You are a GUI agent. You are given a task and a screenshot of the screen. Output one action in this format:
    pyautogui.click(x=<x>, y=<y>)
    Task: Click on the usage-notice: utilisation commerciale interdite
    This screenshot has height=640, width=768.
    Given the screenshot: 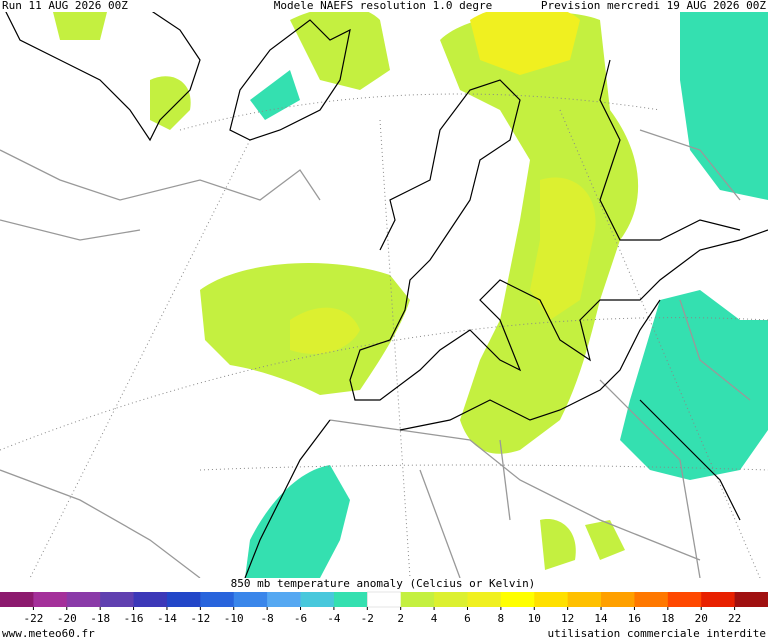 What is the action you would take?
    pyautogui.click(x=656, y=633)
    